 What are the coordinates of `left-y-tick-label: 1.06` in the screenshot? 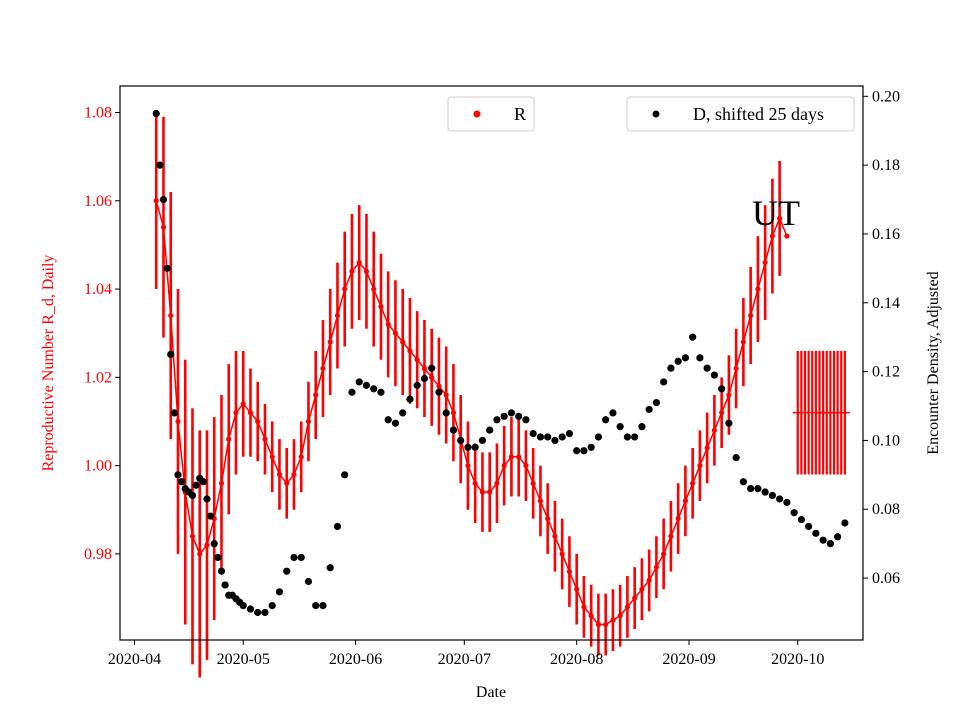 It's located at (98, 201).